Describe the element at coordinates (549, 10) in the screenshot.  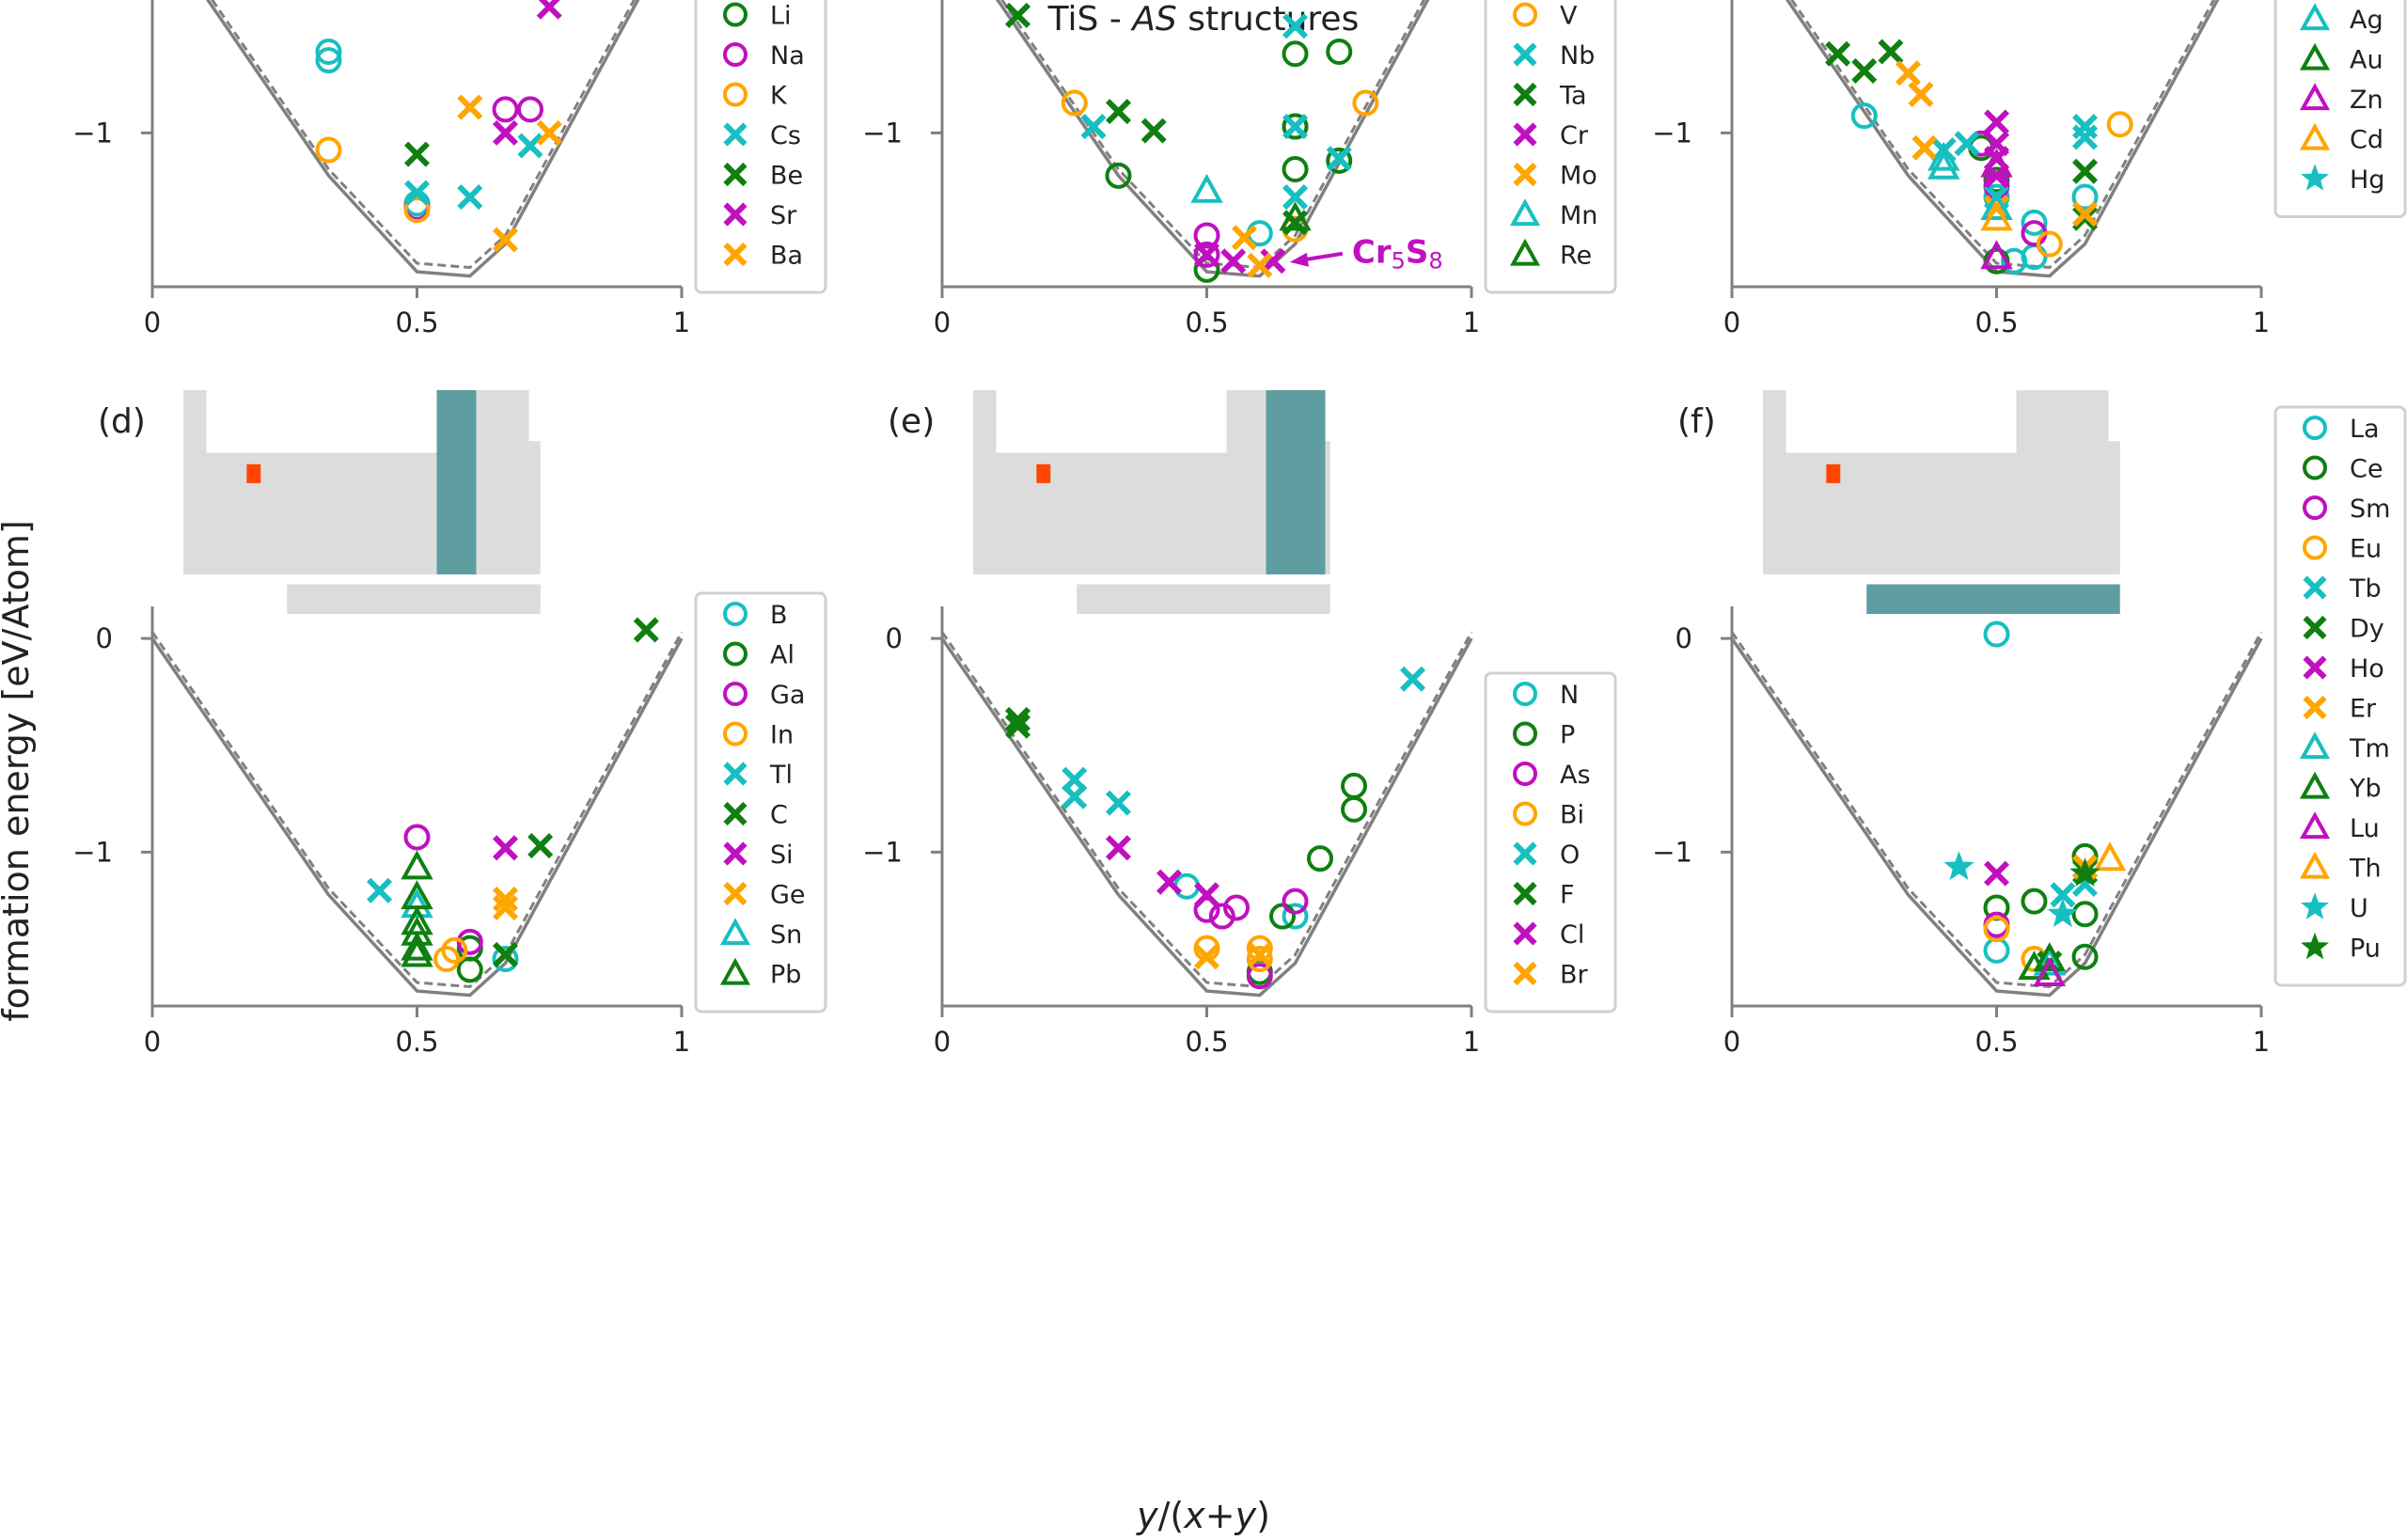
I see `data-point-sr` at that location.